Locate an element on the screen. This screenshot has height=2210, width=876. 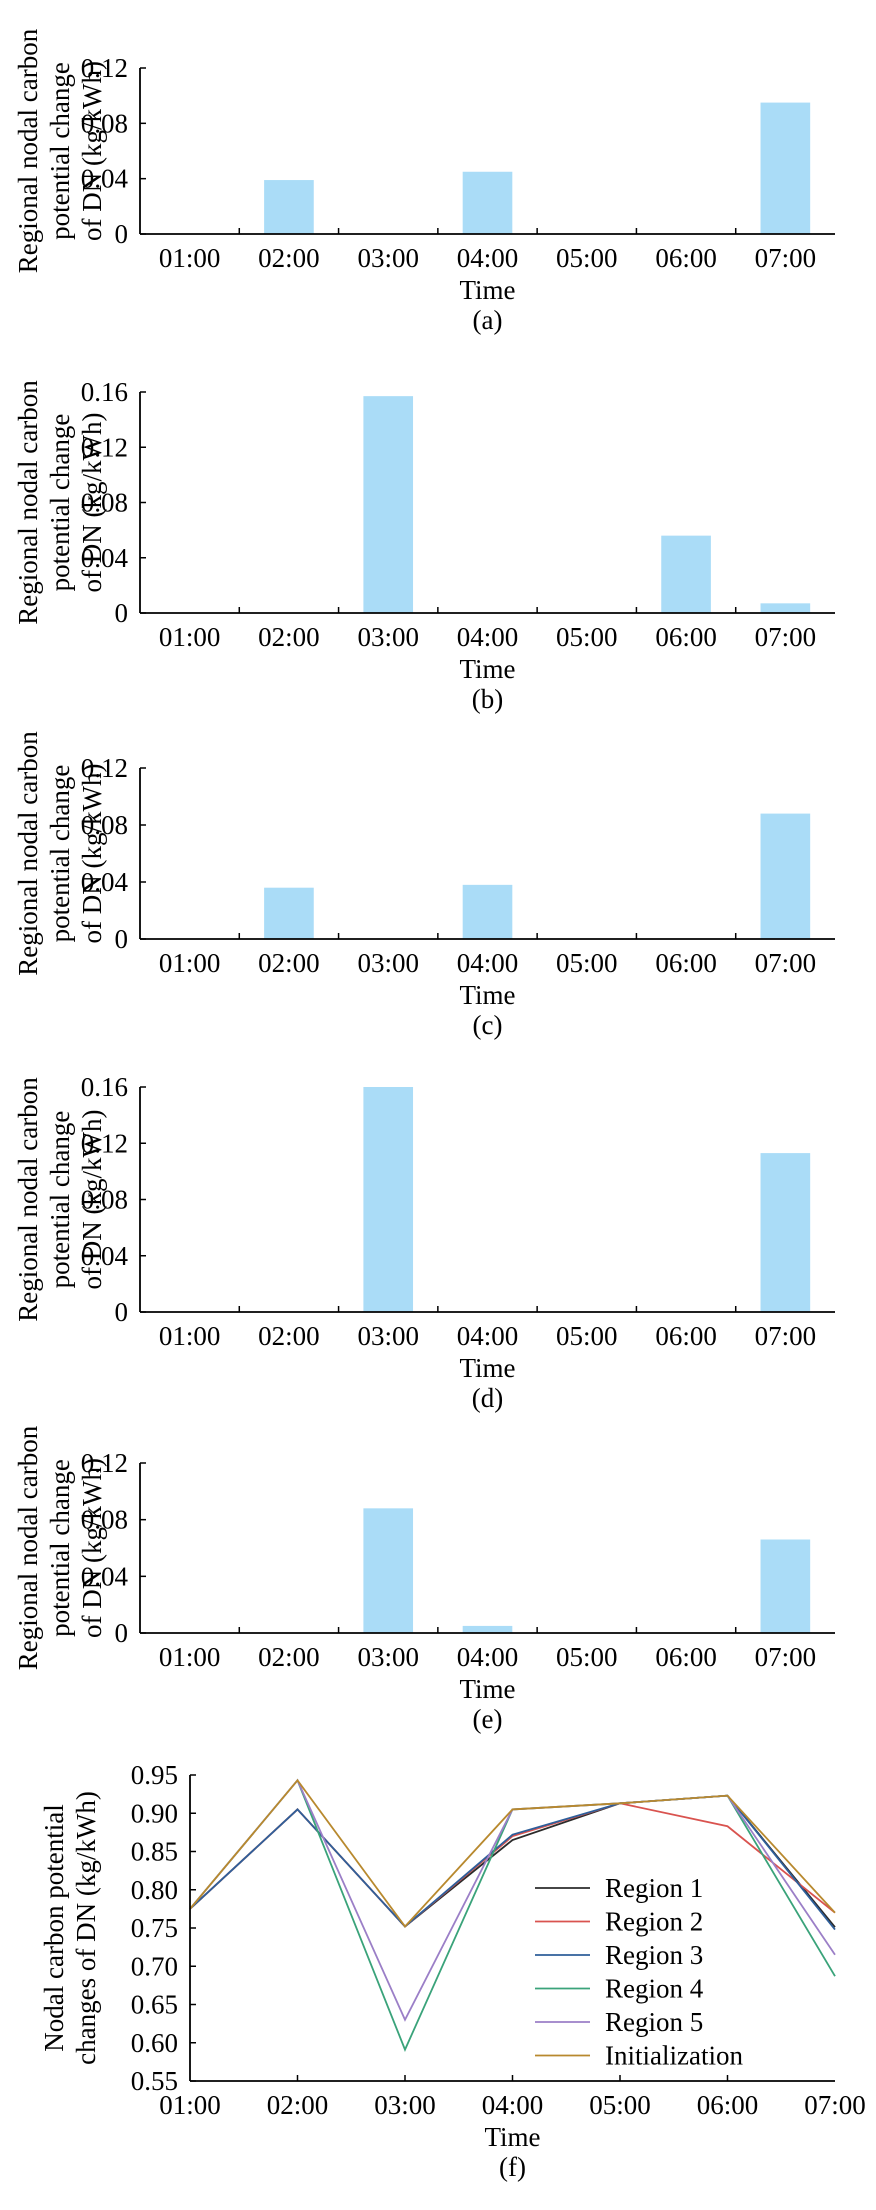
y-axis-label-line: Nodal carbon potential is located at coordinates (54, 1927).